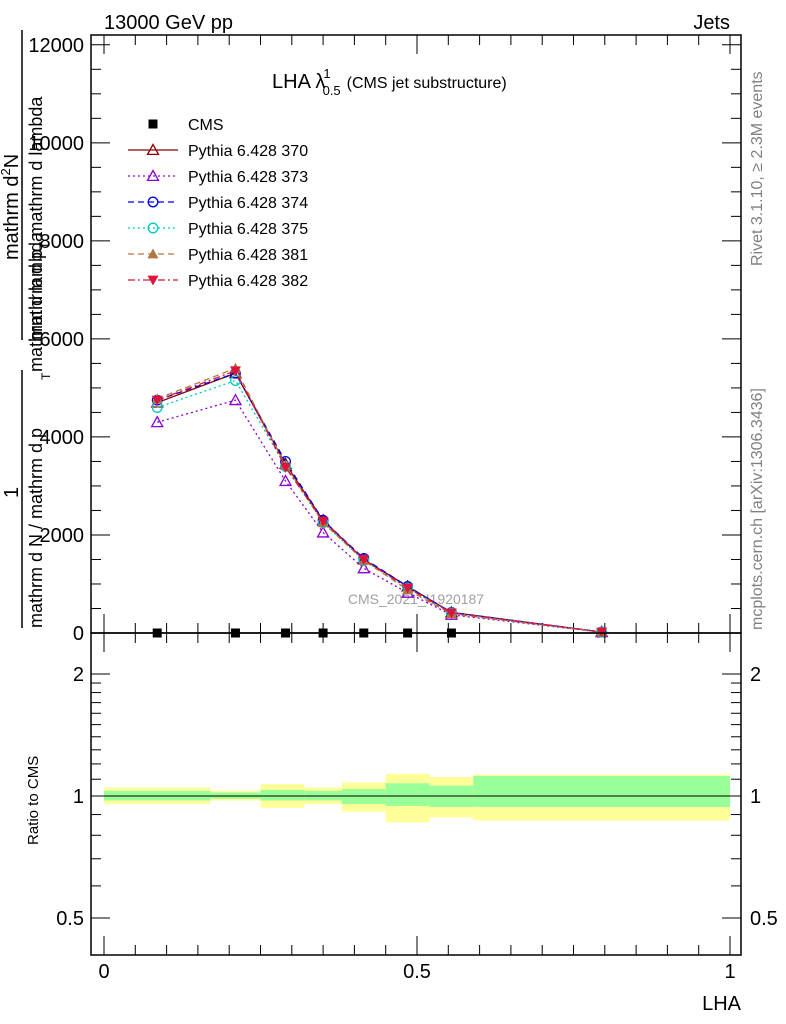 The width and height of the screenshot is (786, 1024). What do you see at coordinates (764, 919) in the screenshot?
I see `ratio-y-tick-label-right: 0.5` at bounding box center [764, 919].